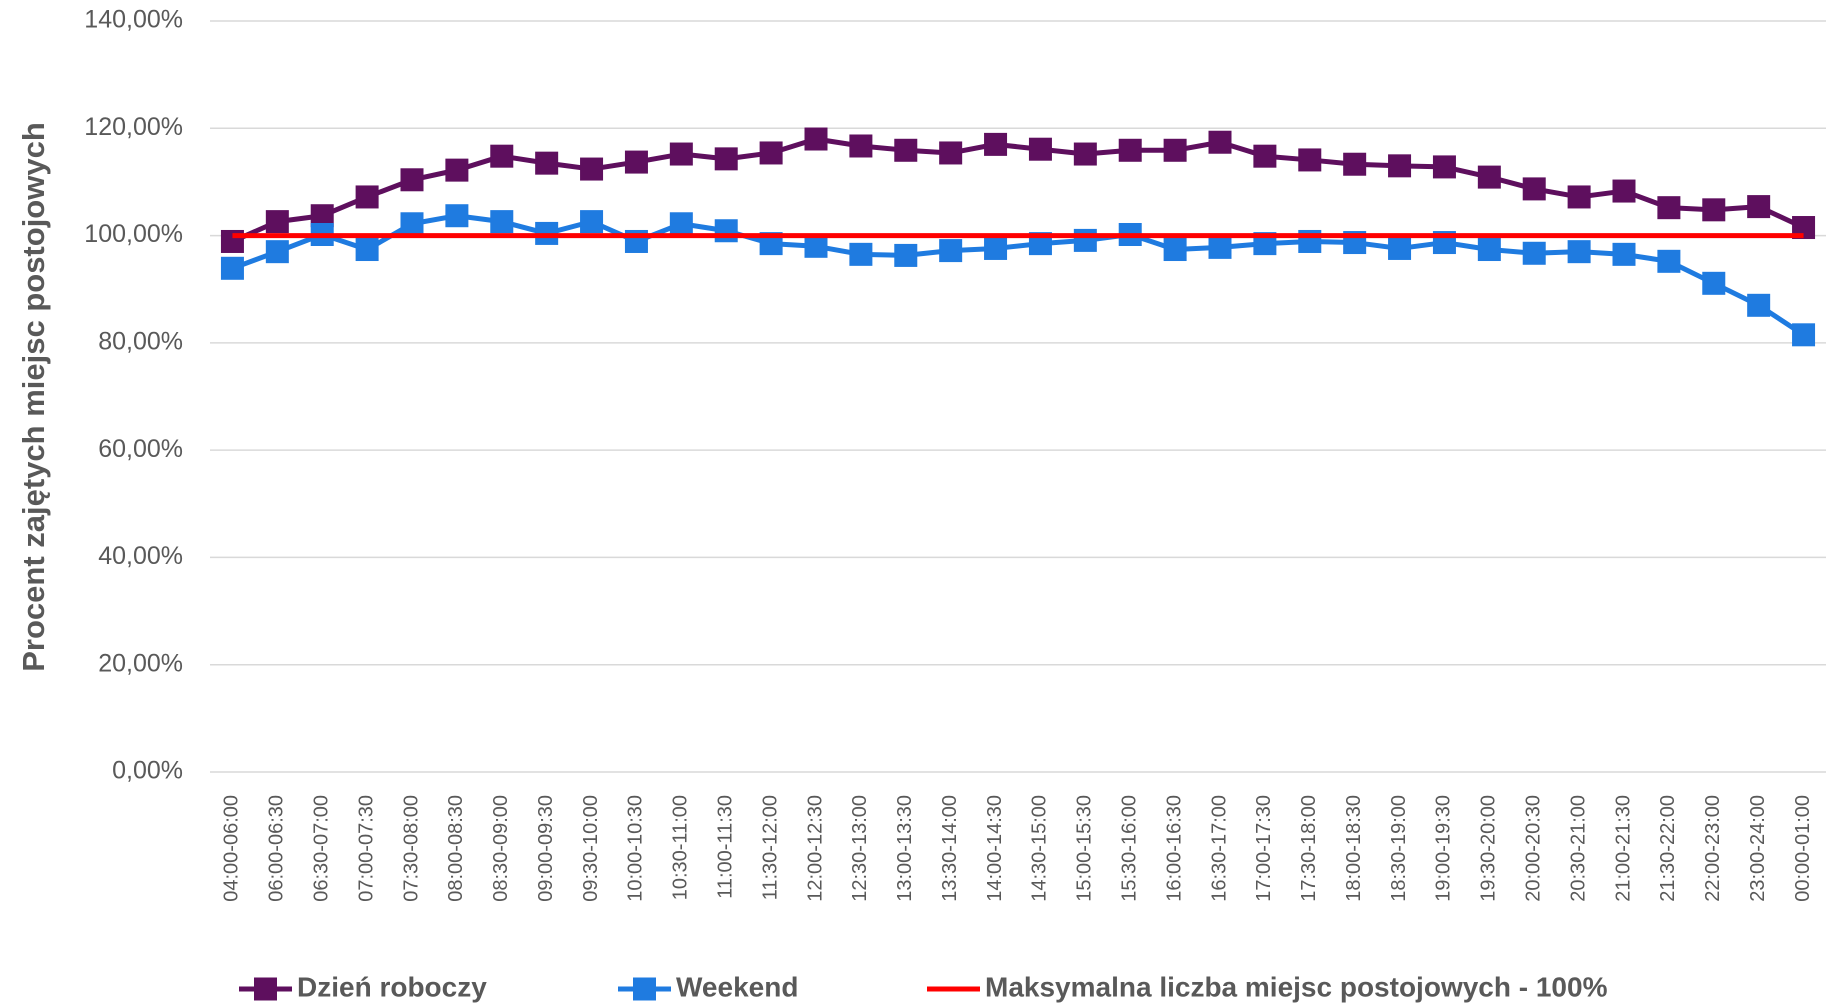 This screenshot has width=1828, height=1008. Describe the element at coordinates (1803, 848) in the screenshot. I see `x-tick-label: 00:00-01:00` at that location.